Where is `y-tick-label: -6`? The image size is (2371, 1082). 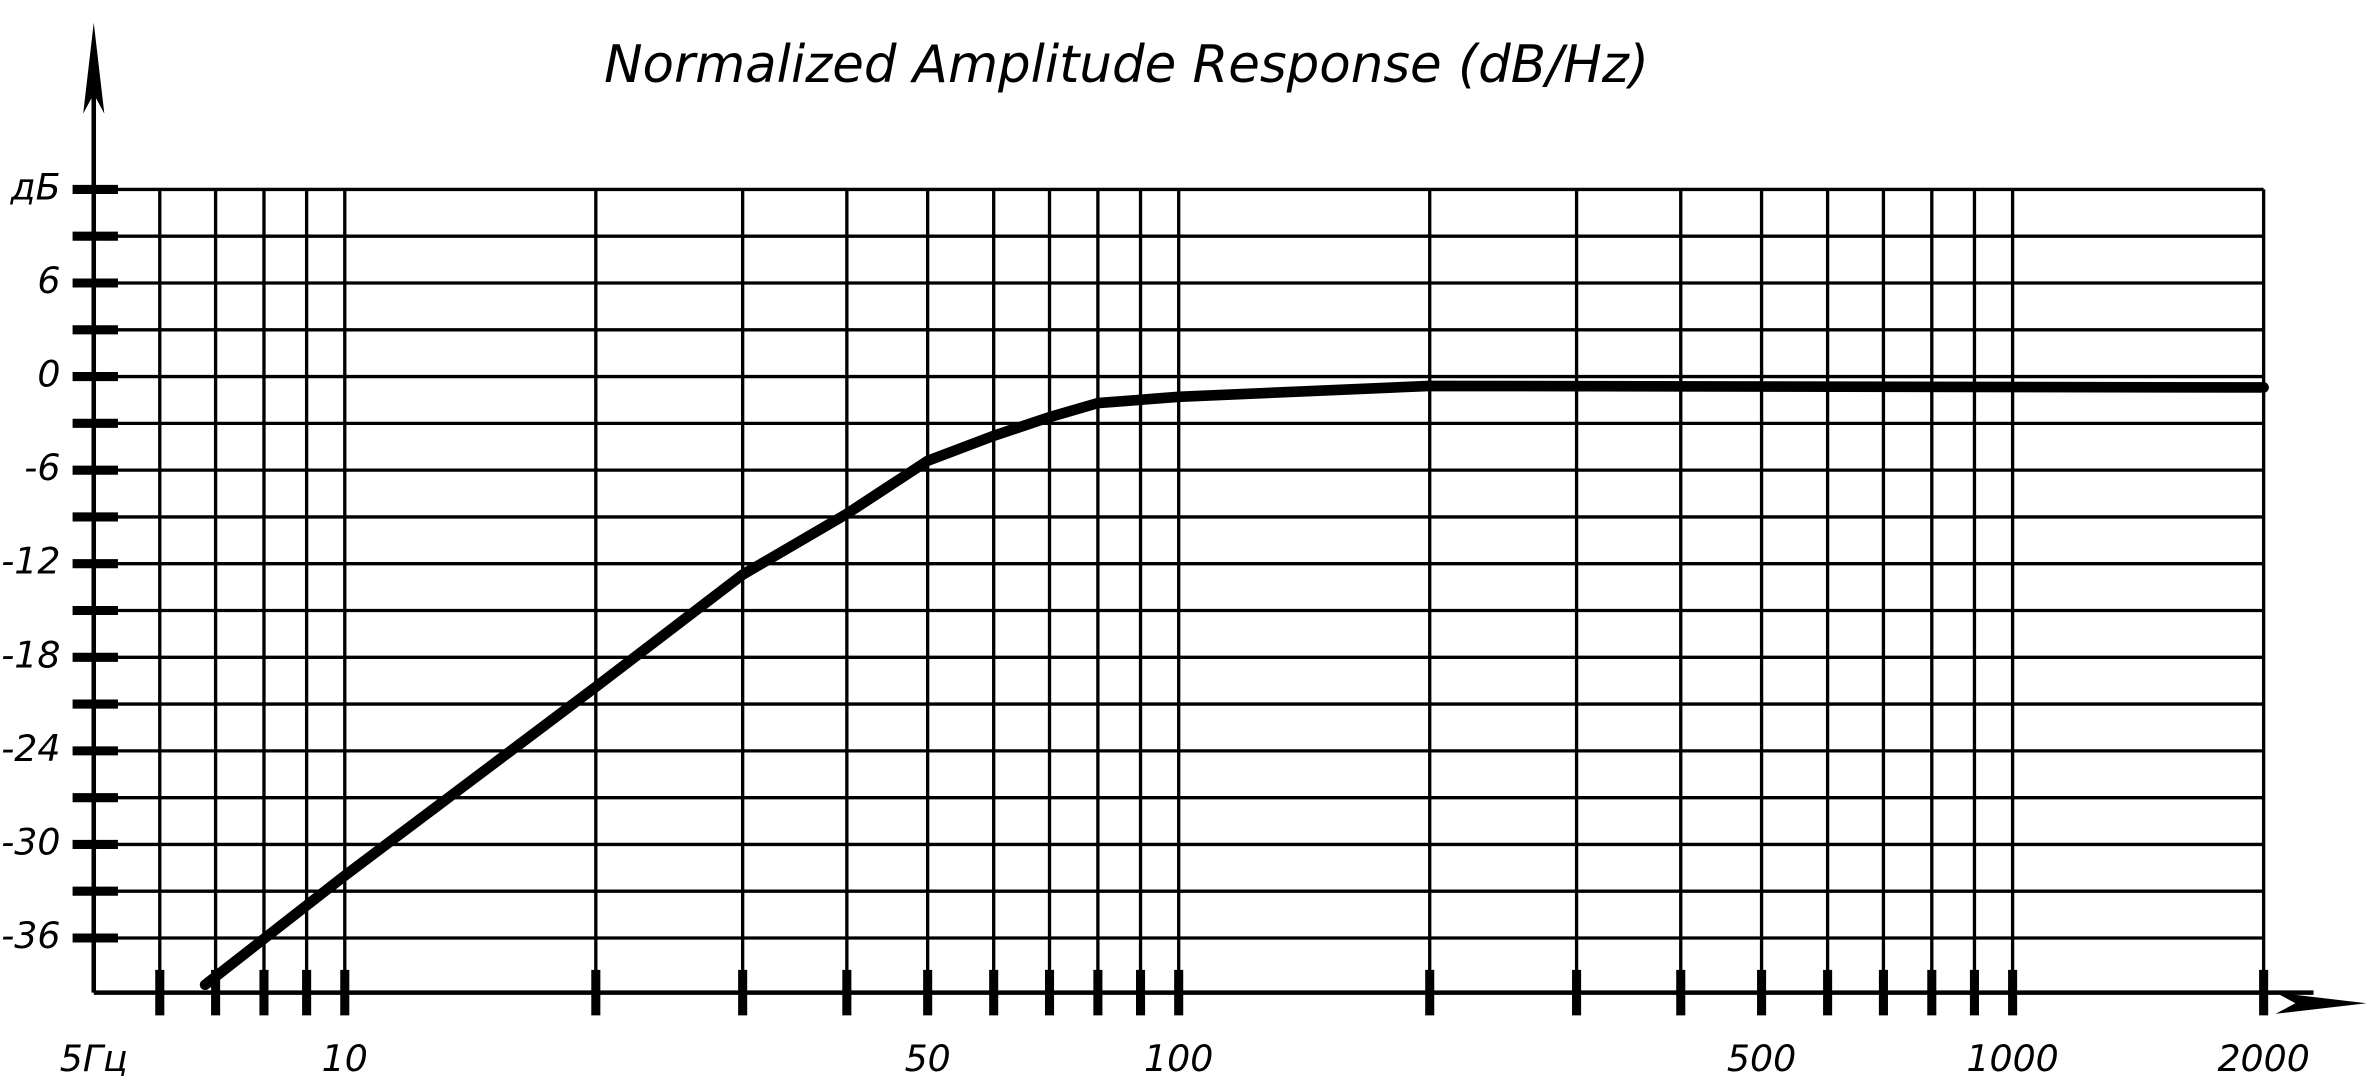
y-tick-label: -6 is located at coordinates (42, 467).